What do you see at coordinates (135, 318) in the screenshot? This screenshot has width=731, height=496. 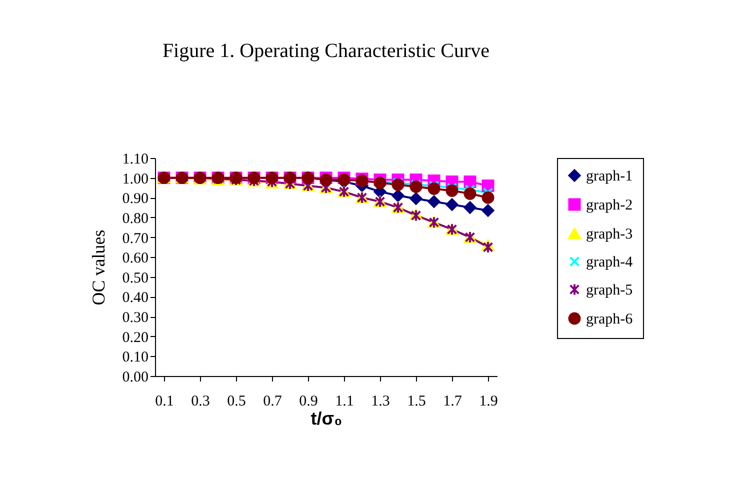 I see `y-tick-label: 0.30` at bounding box center [135, 318].